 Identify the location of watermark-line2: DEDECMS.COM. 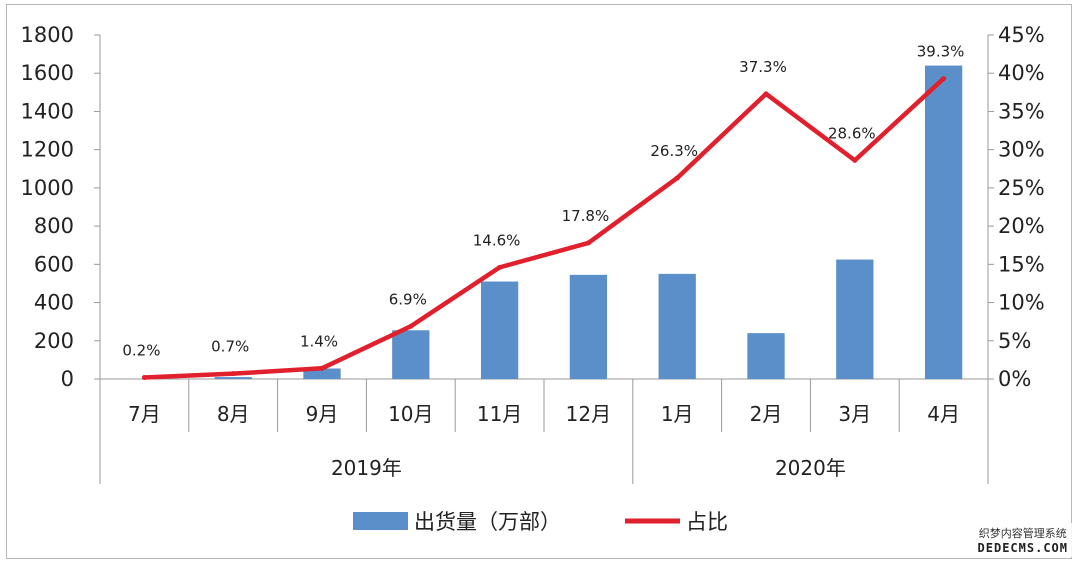
(1022, 548).